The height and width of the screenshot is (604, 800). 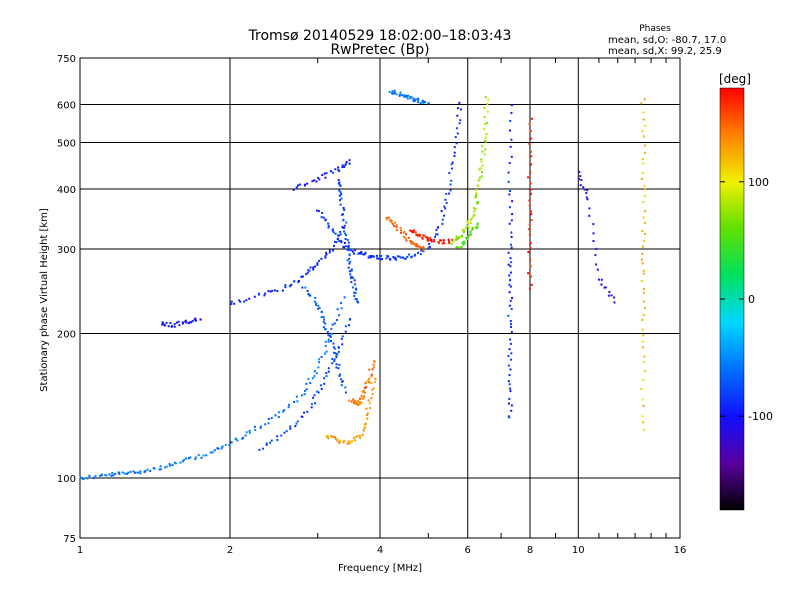 What do you see at coordinates (680, 550) in the screenshot?
I see `x-tick-label: 16` at bounding box center [680, 550].